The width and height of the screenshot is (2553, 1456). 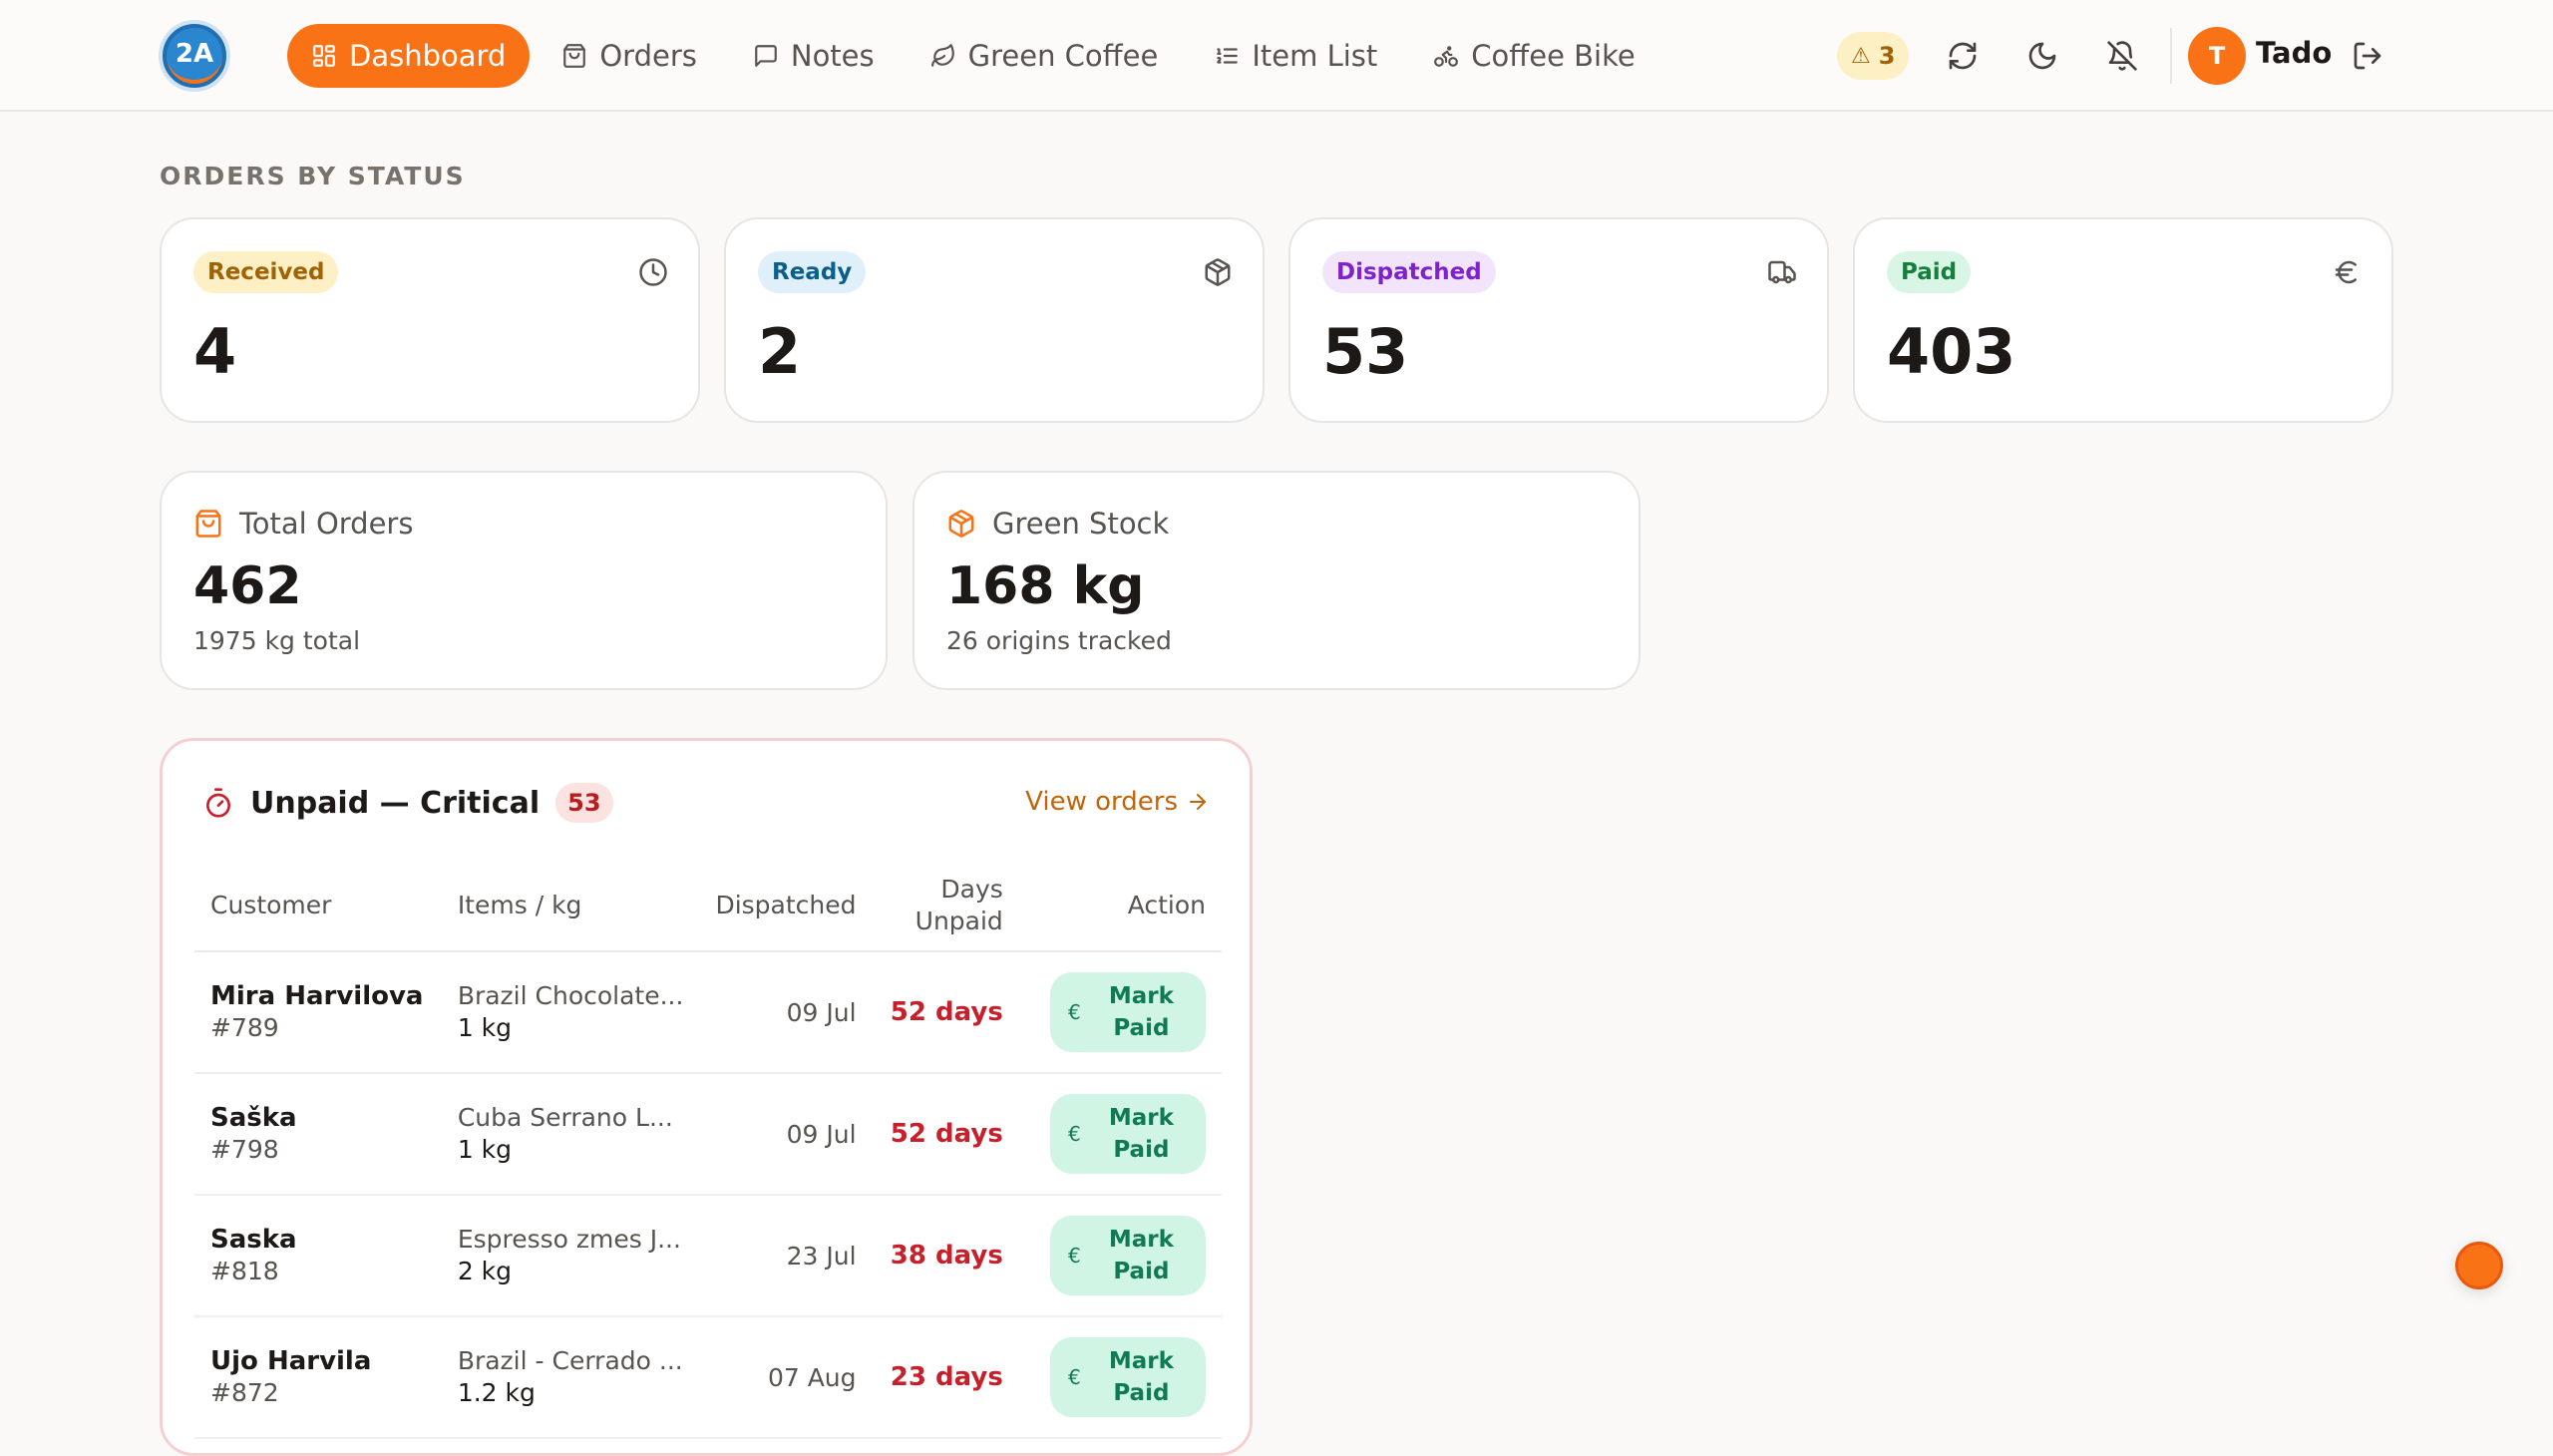 What do you see at coordinates (254, 1118) in the screenshot?
I see `customer-name: Saška` at bounding box center [254, 1118].